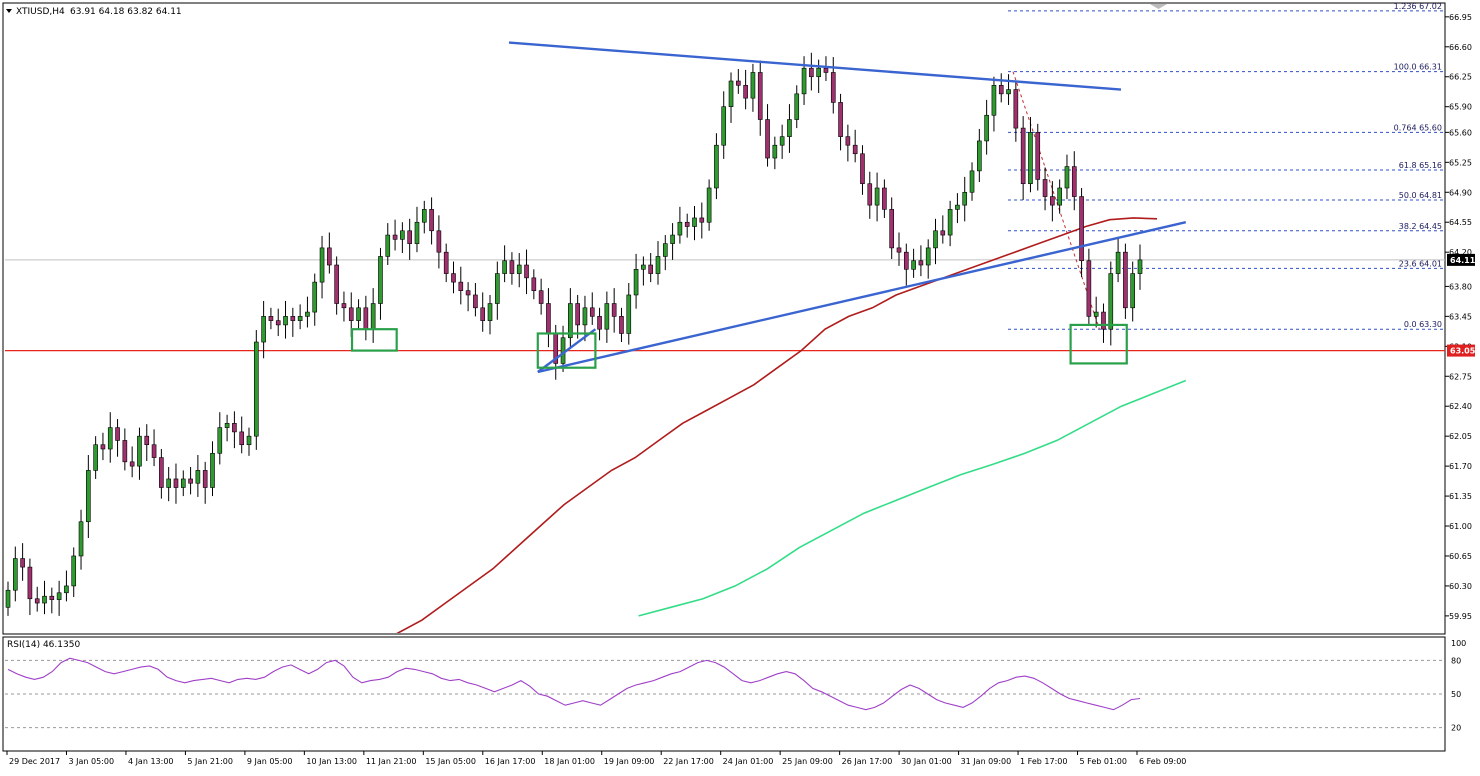  What do you see at coordinates (1460, 496) in the screenshot?
I see `price-tick-label: 61.35` at bounding box center [1460, 496].